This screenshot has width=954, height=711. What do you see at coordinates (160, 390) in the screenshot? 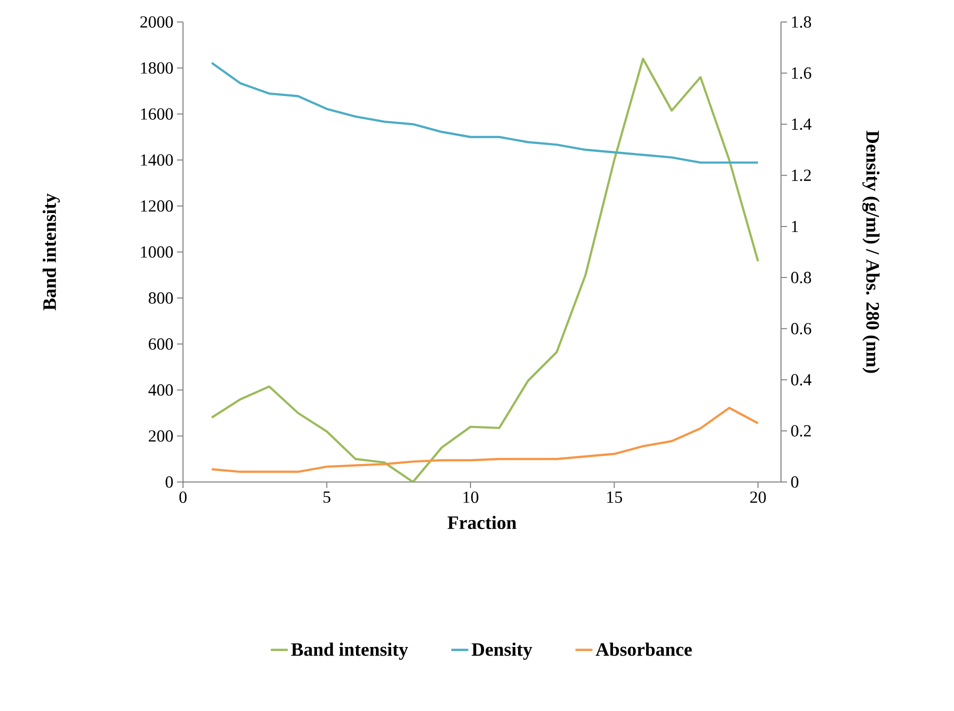
I see `y-tick-label: 400` at bounding box center [160, 390].